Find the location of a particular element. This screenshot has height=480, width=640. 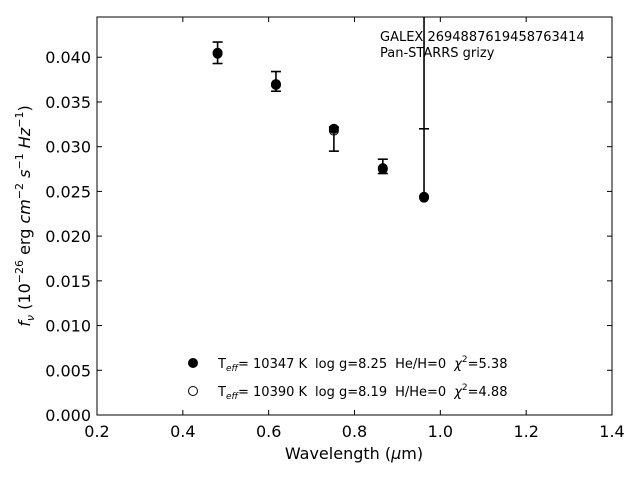

x-axis-label: Wavelength (μm) is located at coordinates (354, 453).